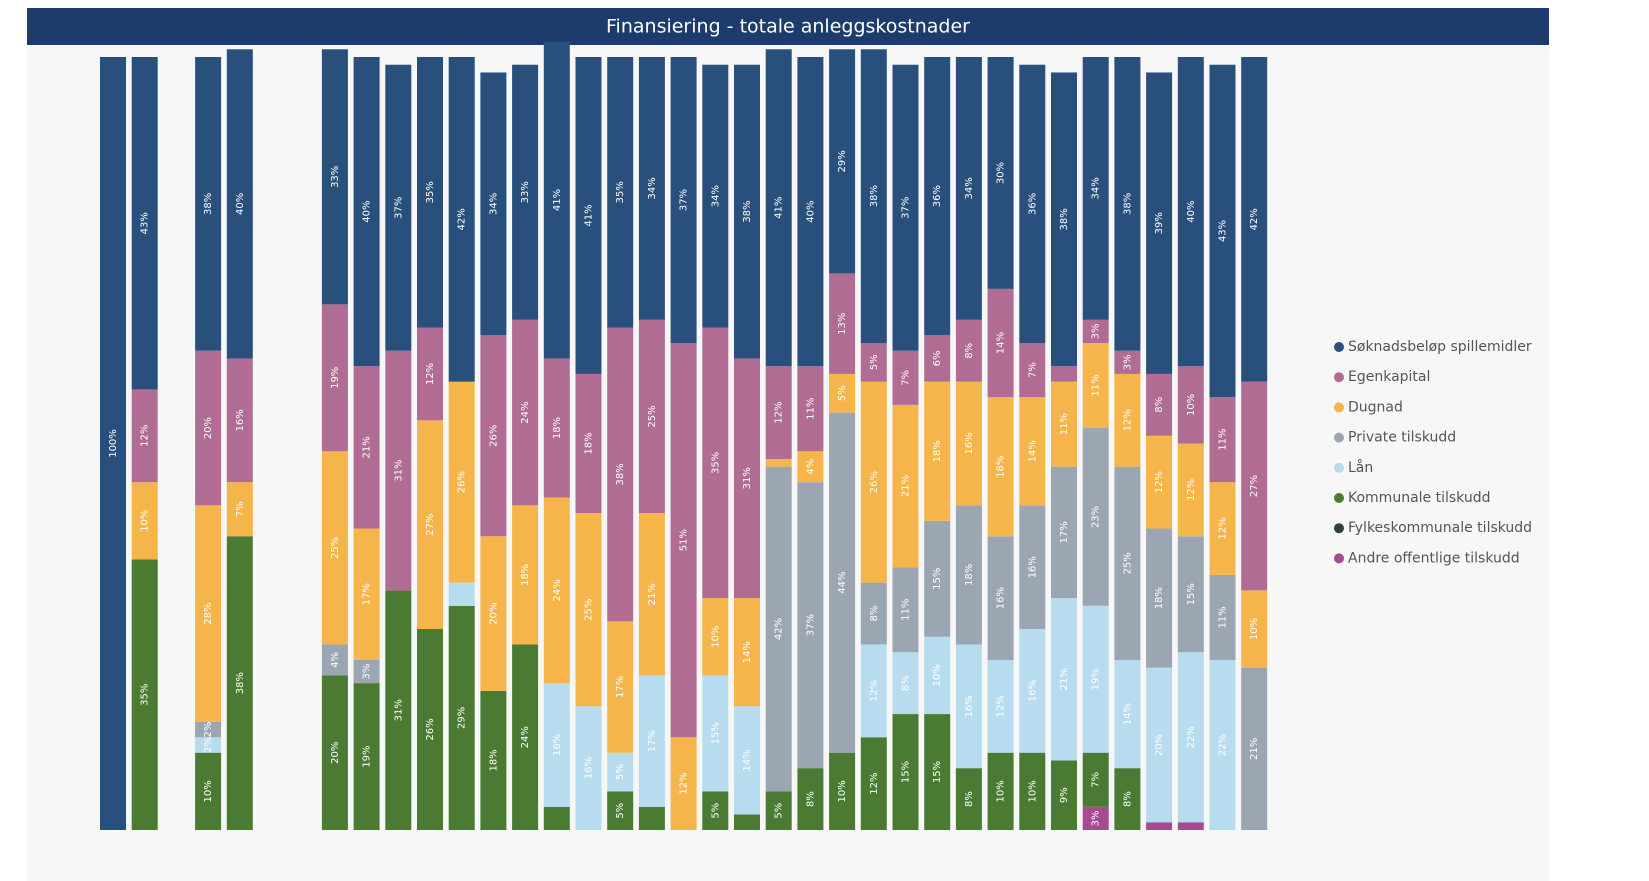  I want to click on data-label: 27%, so click(430, 525).